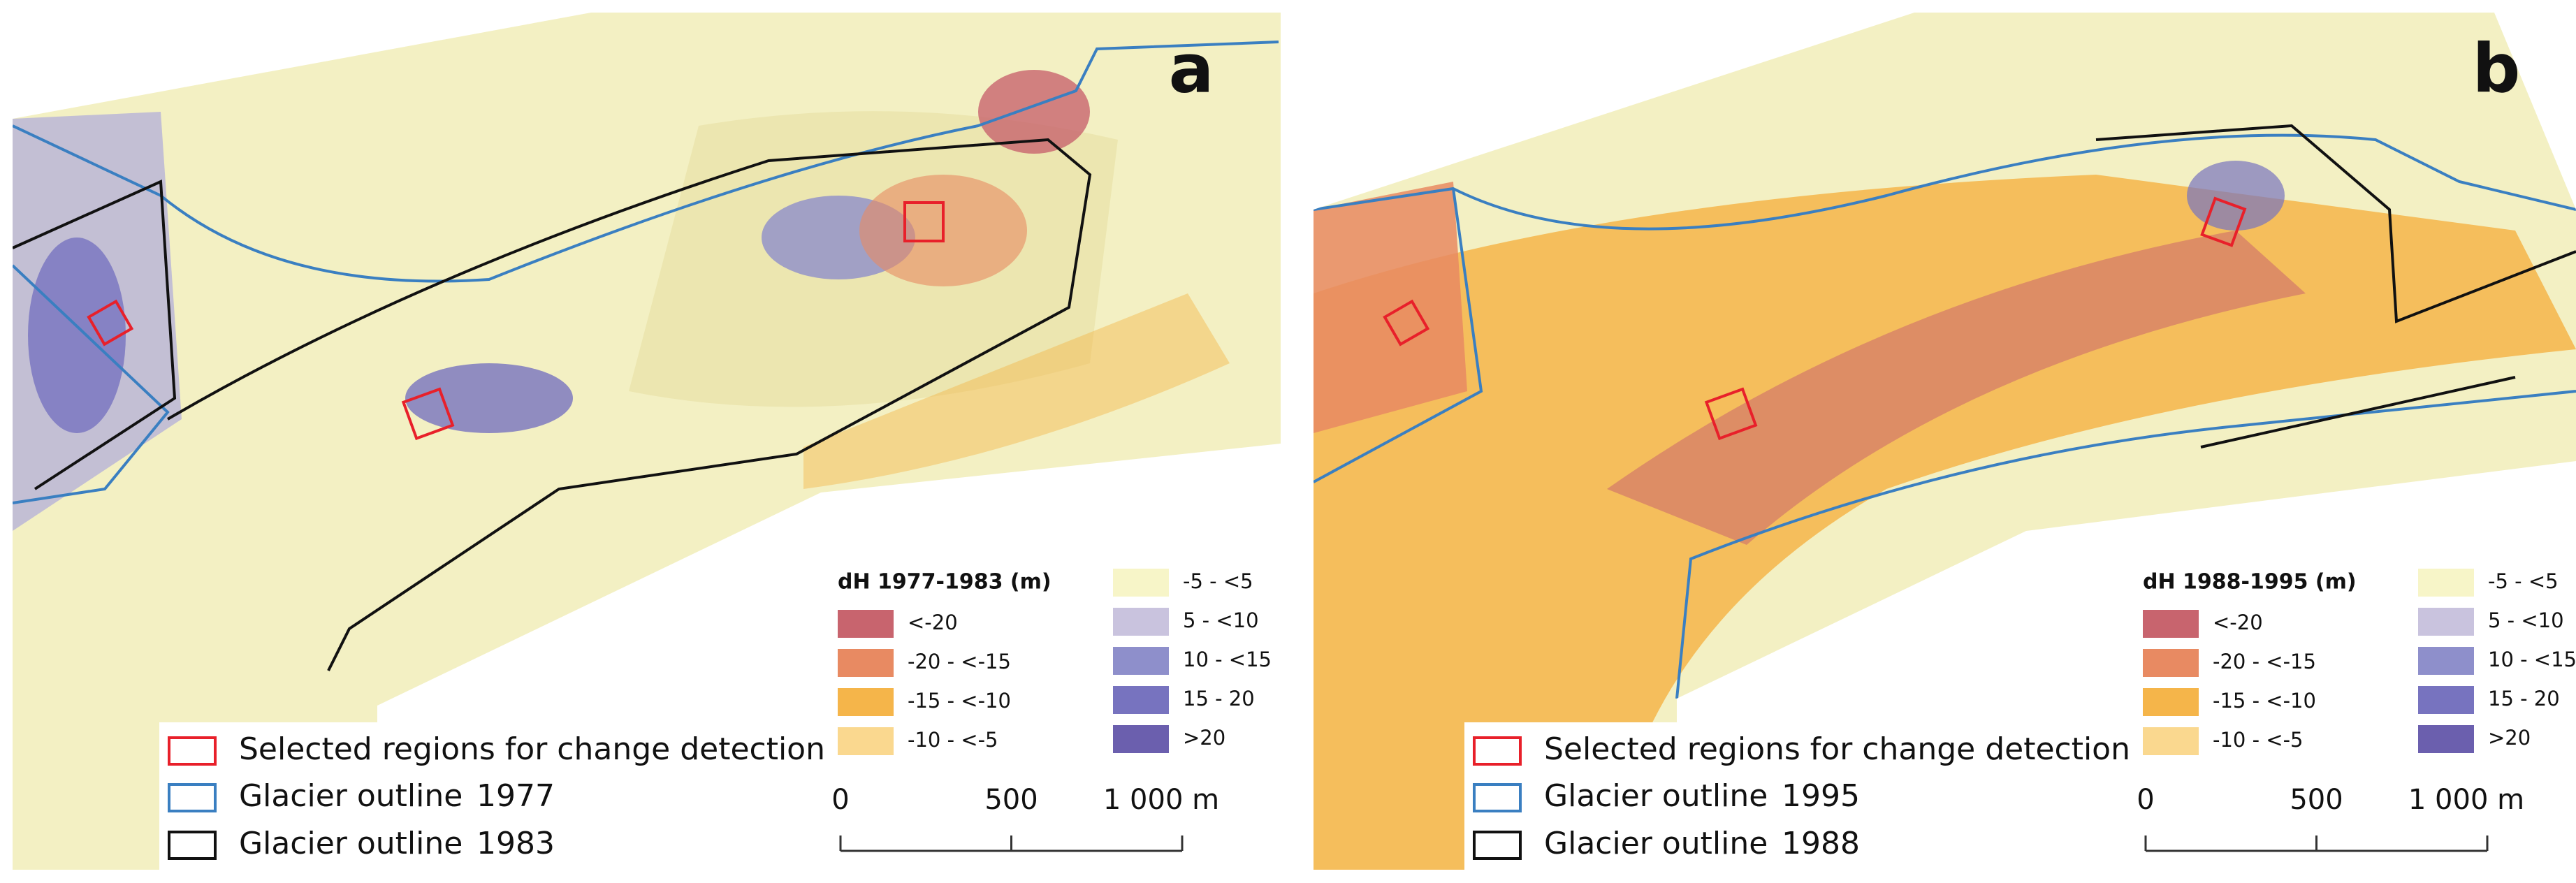  Describe the element at coordinates (1821, 843) in the screenshot. I see `legend-year: 1988` at that location.